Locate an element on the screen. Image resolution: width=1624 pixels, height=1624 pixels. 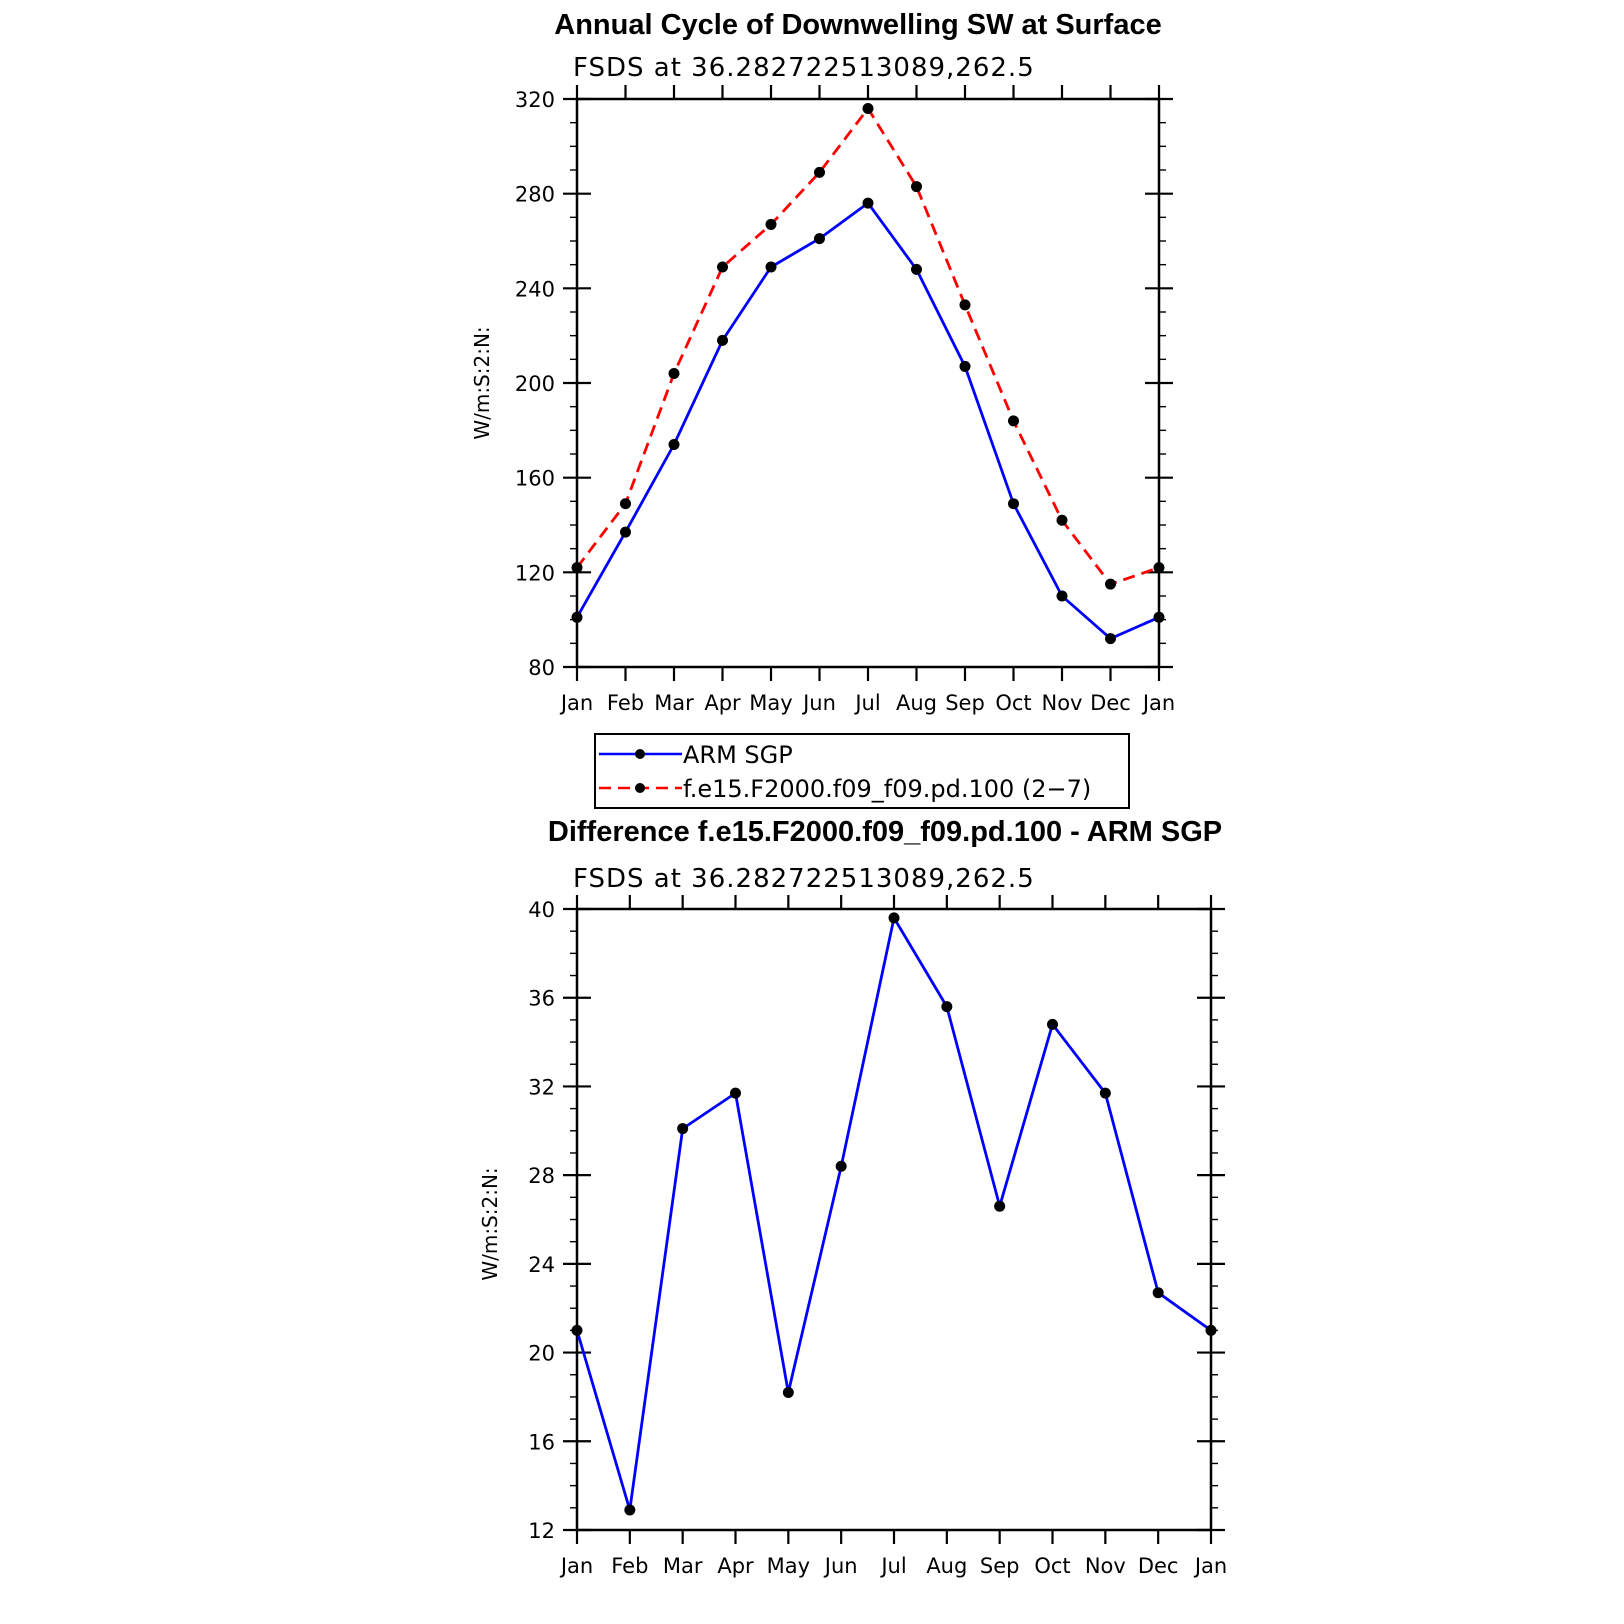
legend-label-arm-sgp: ARM SGP is located at coordinates (738, 755).